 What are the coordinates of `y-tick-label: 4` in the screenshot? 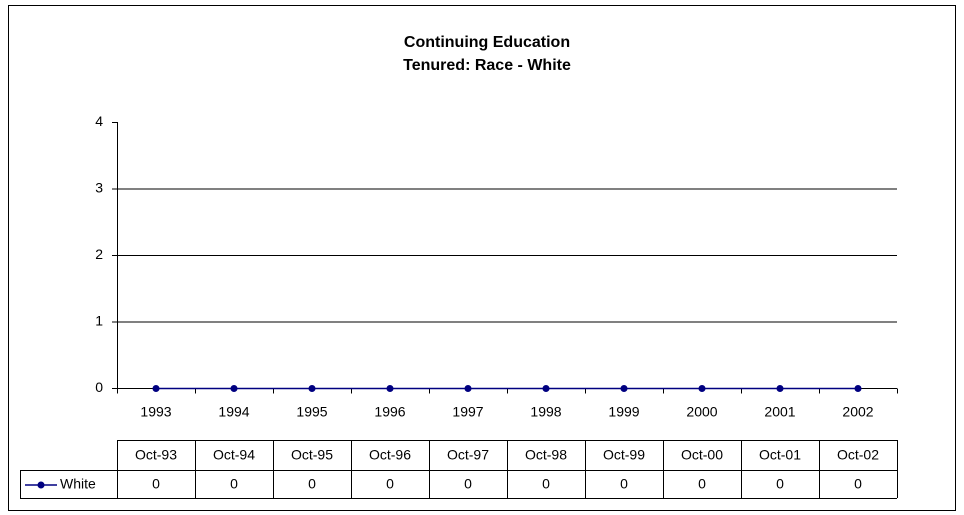 It's located at (99, 121).